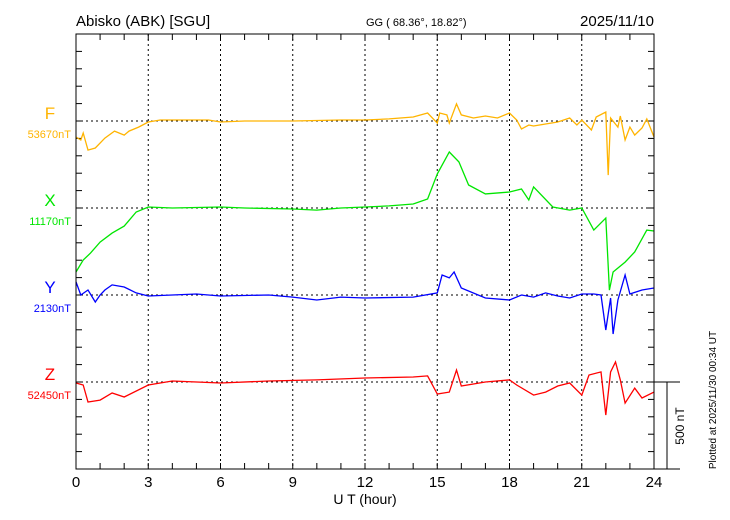 The image size is (730, 520). What do you see at coordinates (365, 388) in the screenshot?
I see `trace-Z` at bounding box center [365, 388].